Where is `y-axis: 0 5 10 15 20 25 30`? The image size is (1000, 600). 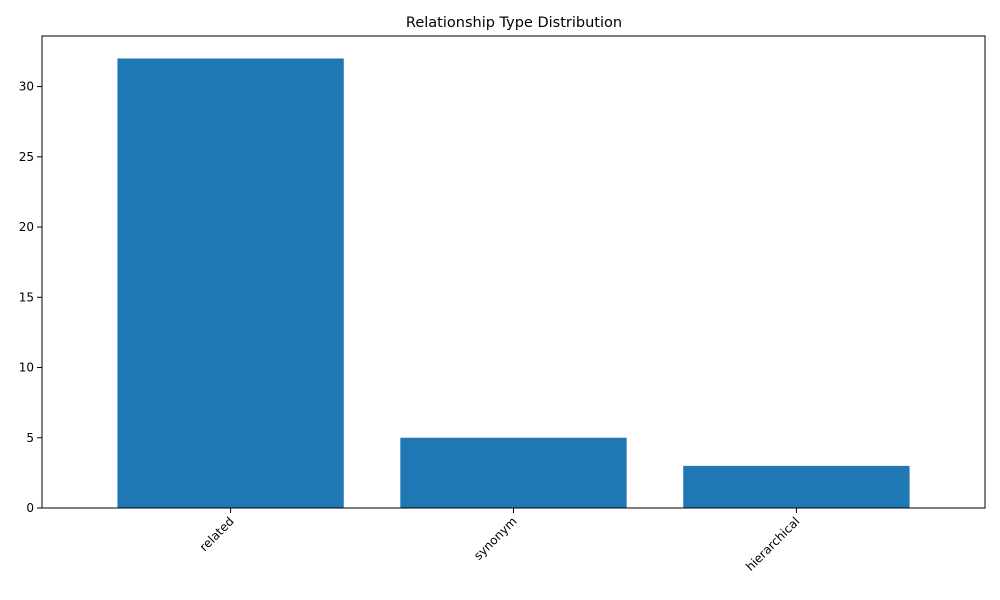 y-axis: 0 5 10 15 20 25 30 is located at coordinates (30, 297).